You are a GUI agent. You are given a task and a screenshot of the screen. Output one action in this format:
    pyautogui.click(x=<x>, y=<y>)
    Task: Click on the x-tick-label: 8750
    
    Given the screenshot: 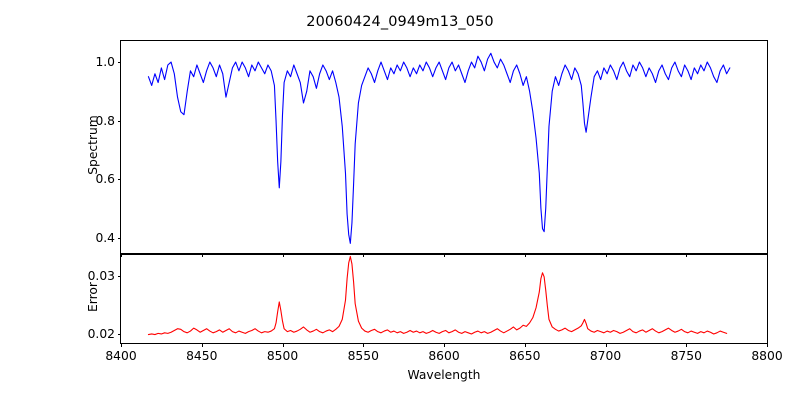 What is the action you would take?
    pyautogui.click(x=686, y=356)
    